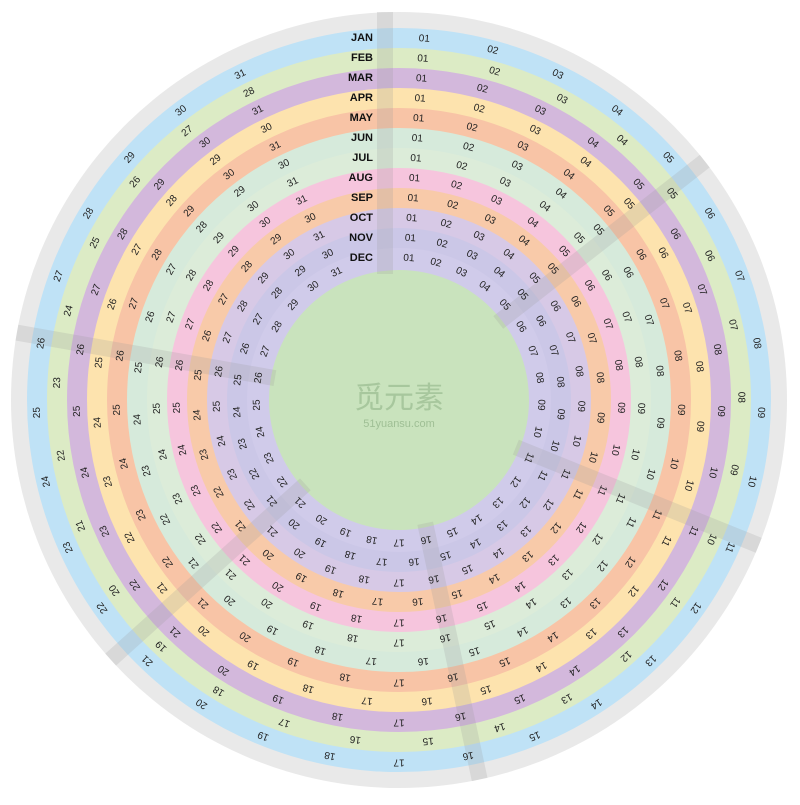 The image size is (800, 805). What do you see at coordinates (362, 138) in the screenshot?
I see `month-label: JUN` at bounding box center [362, 138].